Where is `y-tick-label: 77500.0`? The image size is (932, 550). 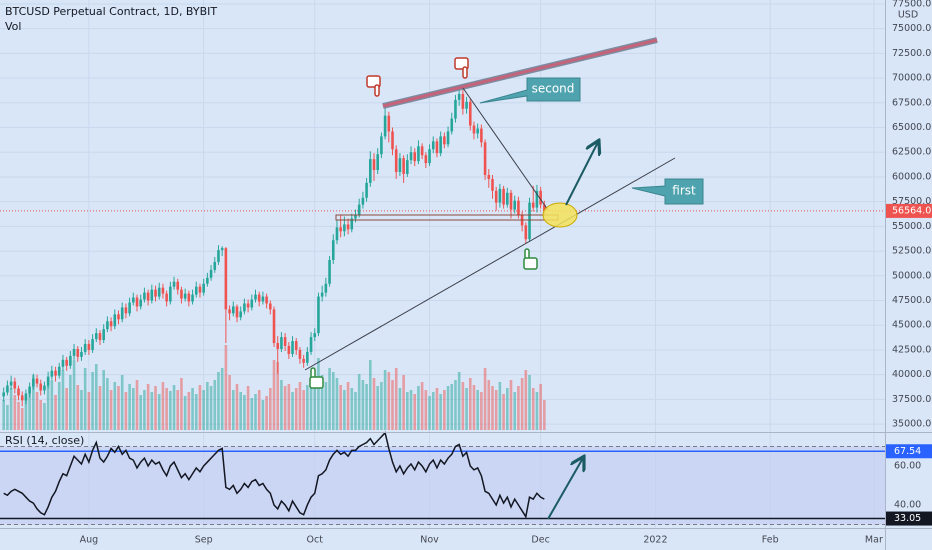
y-tick-label: 77500.0 is located at coordinates (911, 4).